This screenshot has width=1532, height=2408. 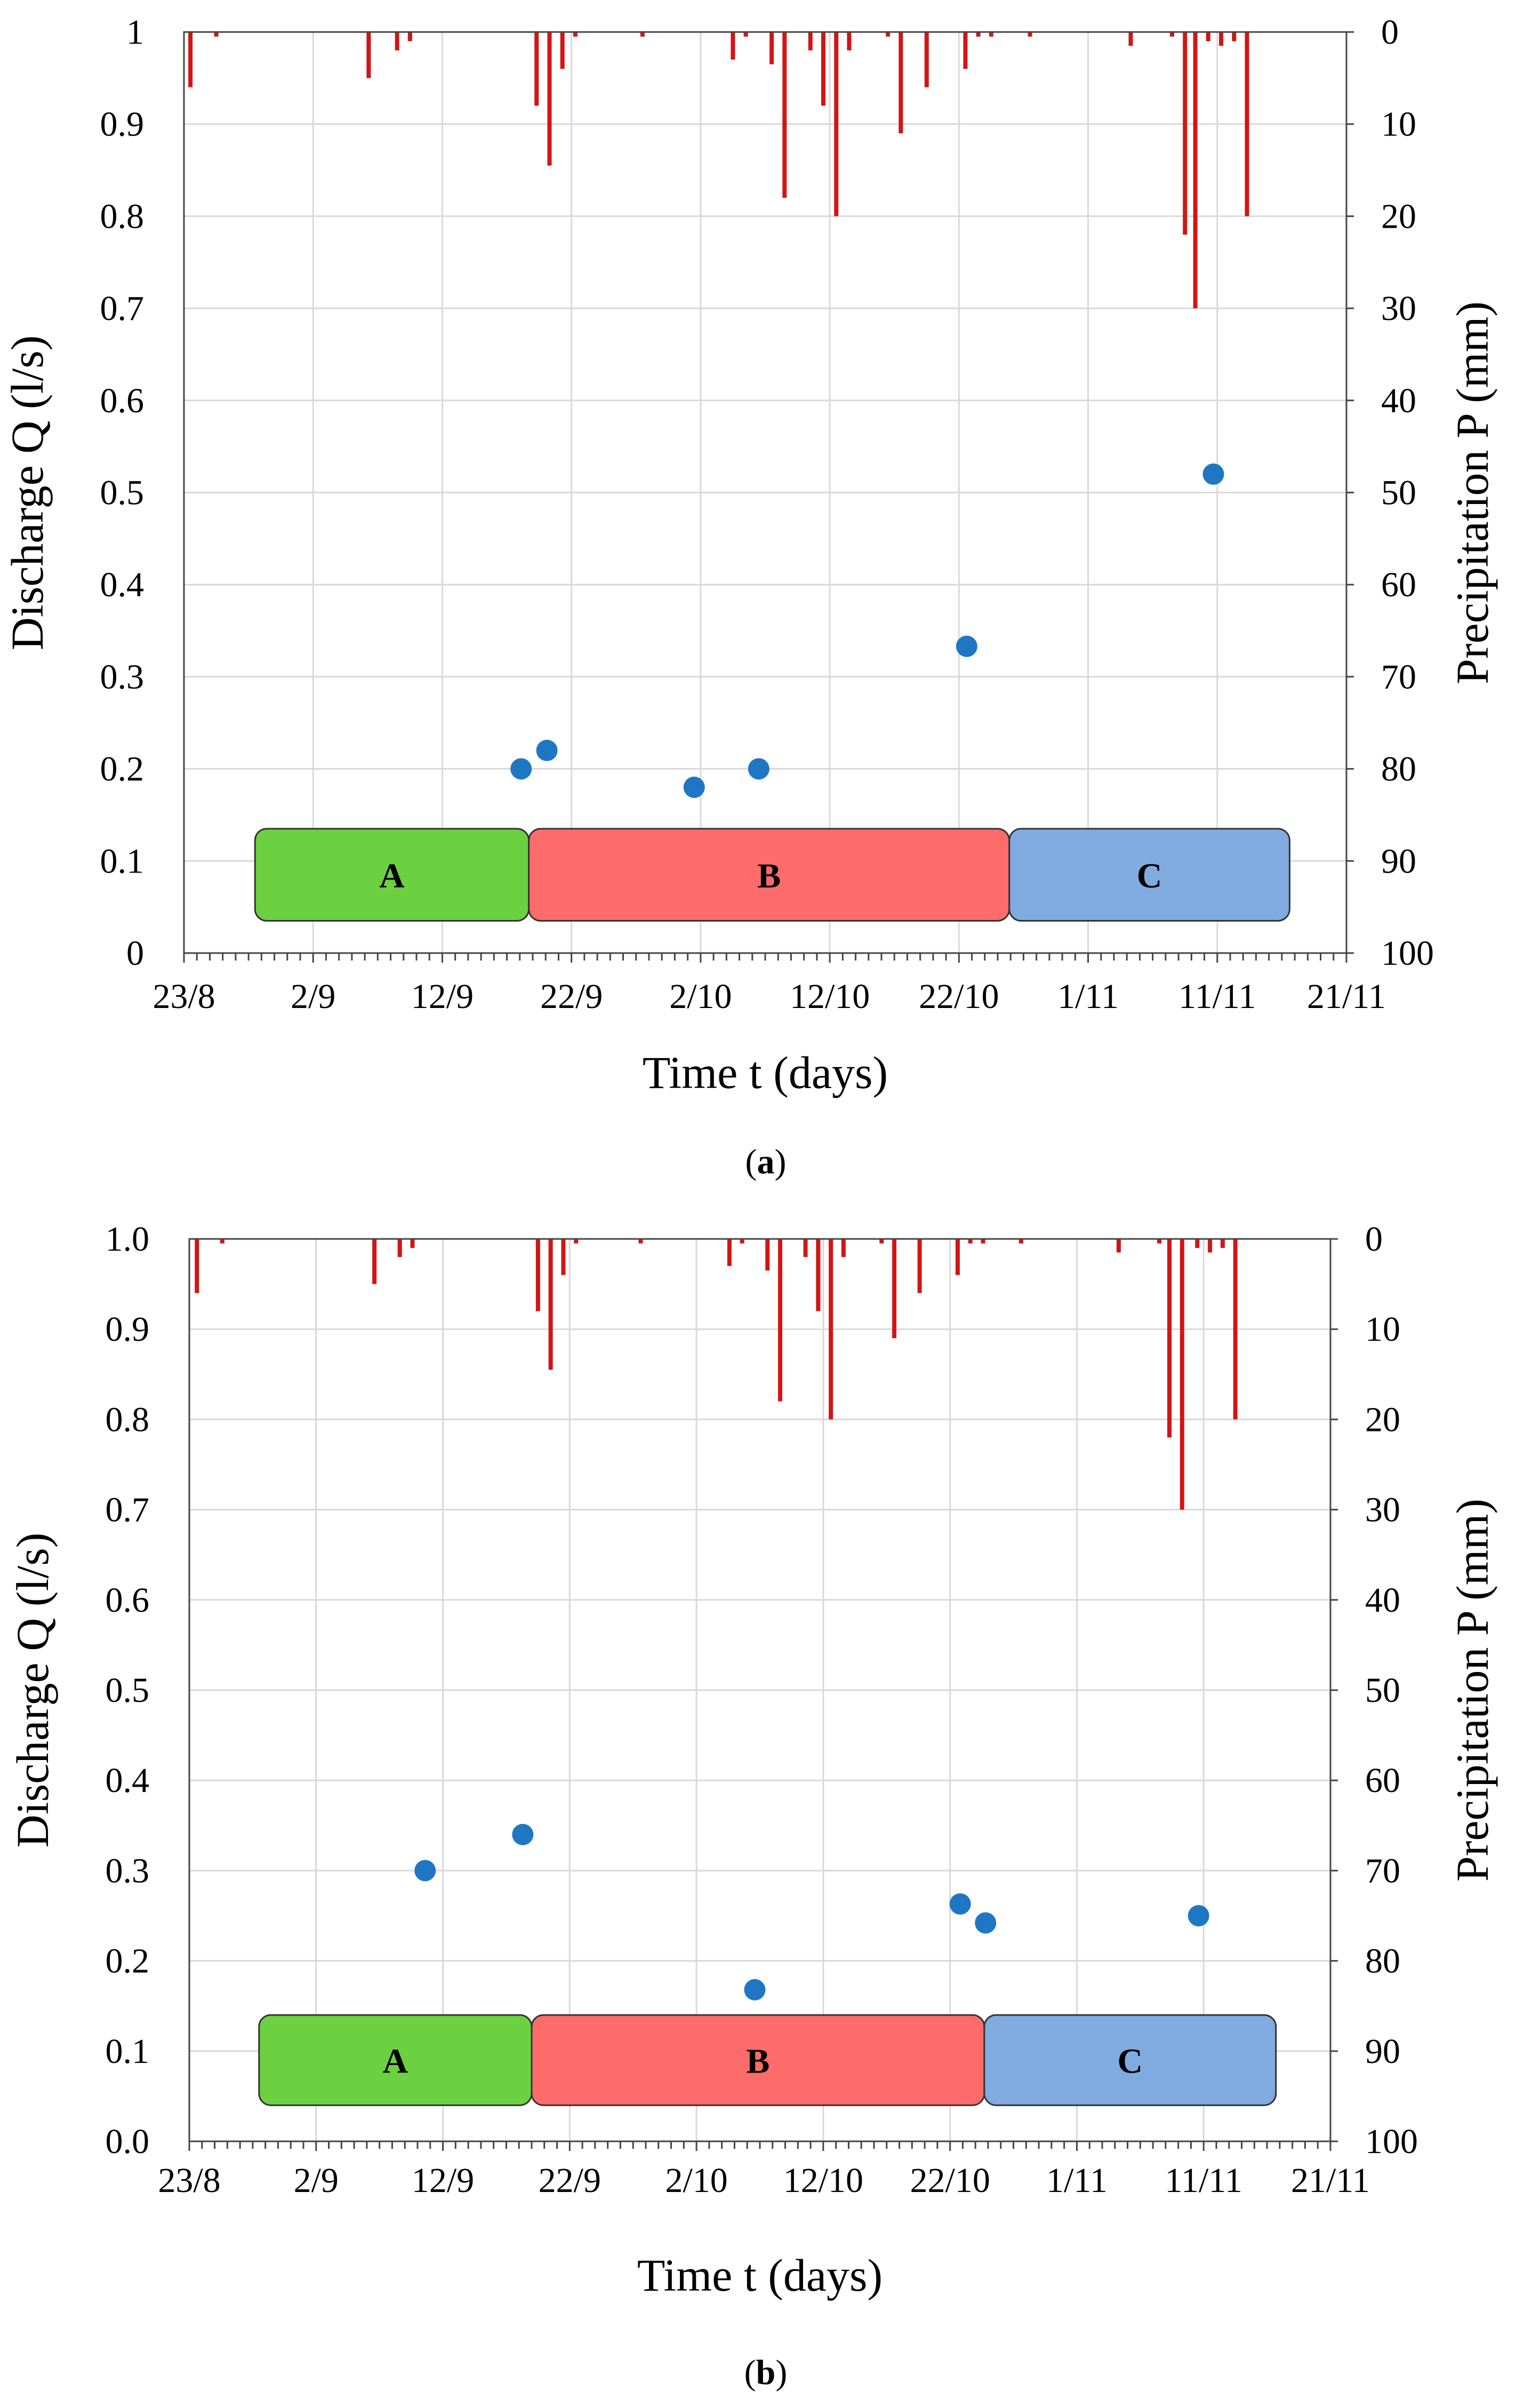 I want to click on left-tick-label: 0, so click(x=135, y=953).